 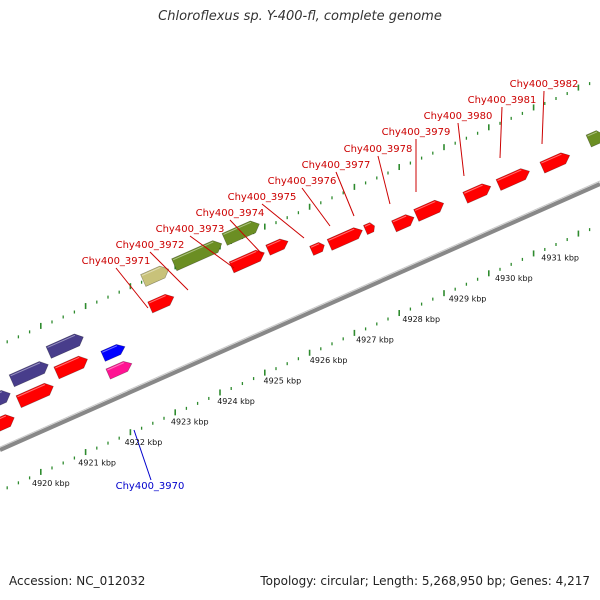 I want to click on reverse-gene-label: Chy400_3970, so click(x=150, y=486).